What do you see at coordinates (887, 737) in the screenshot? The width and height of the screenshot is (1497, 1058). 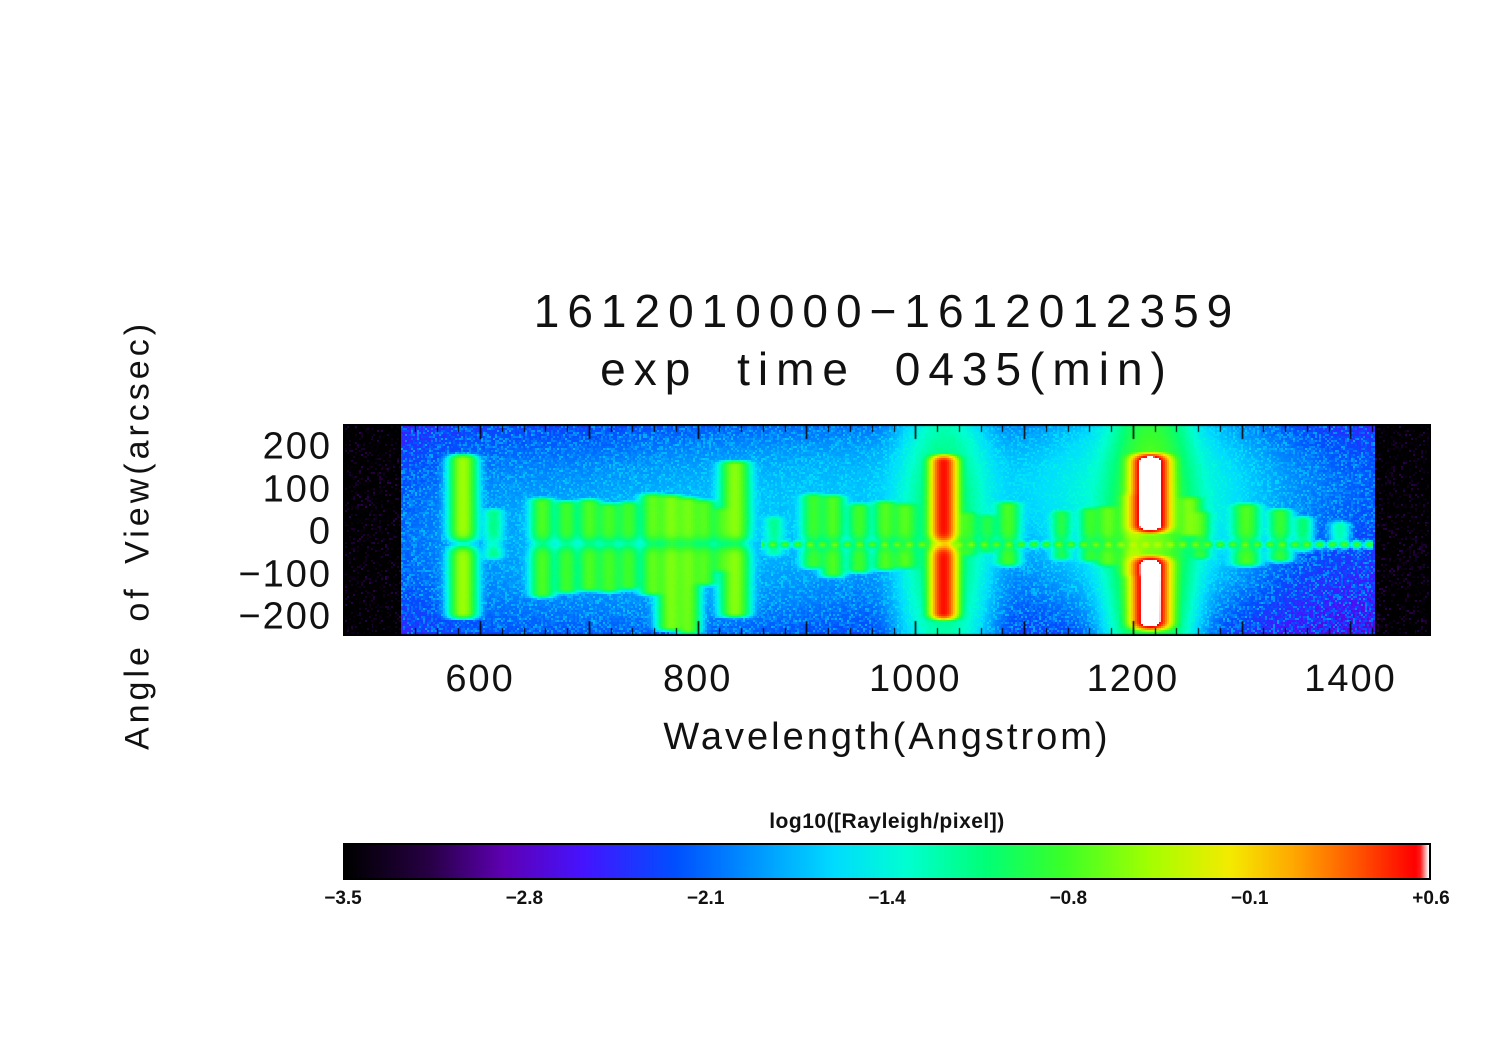 I see `x-axis-label: Wavelength(Angstrom)` at bounding box center [887, 737].